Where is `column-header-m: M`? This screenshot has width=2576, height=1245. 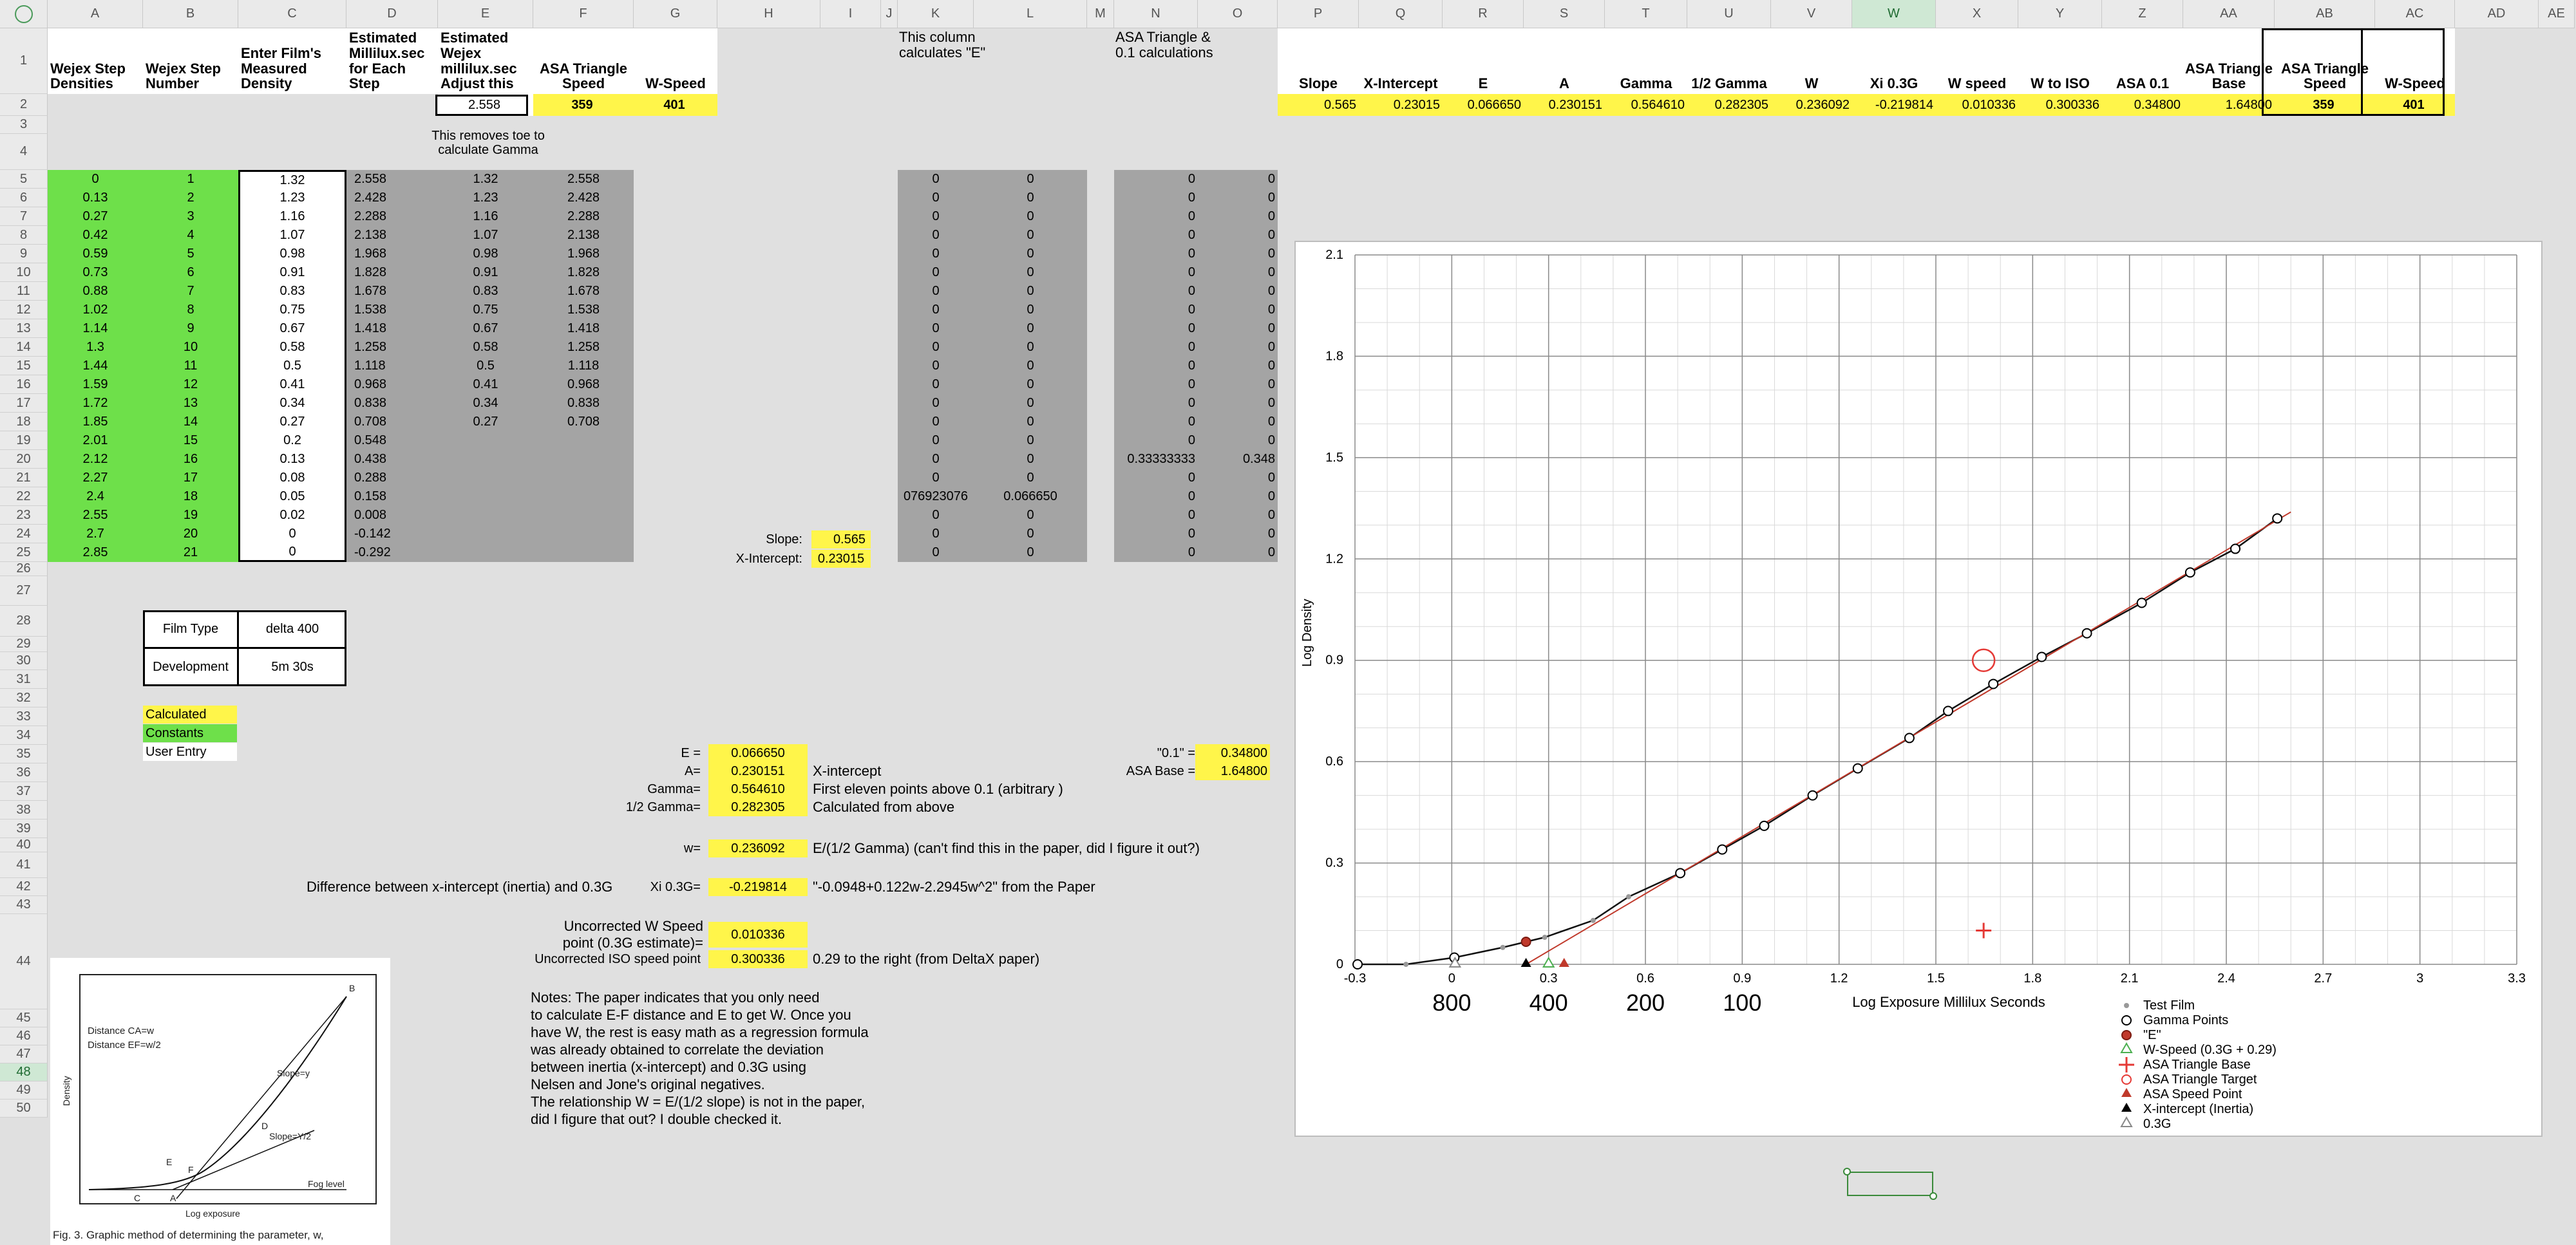
column-header-m: M is located at coordinates (1100, 14).